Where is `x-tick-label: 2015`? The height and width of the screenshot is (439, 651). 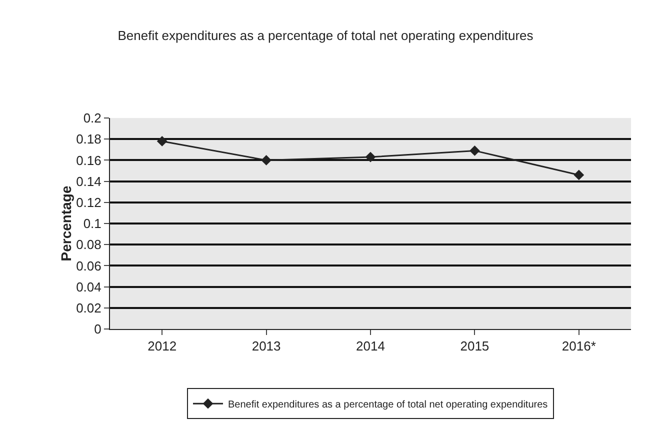
x-tick-label: 2015 is located at coordinates (475, 346).